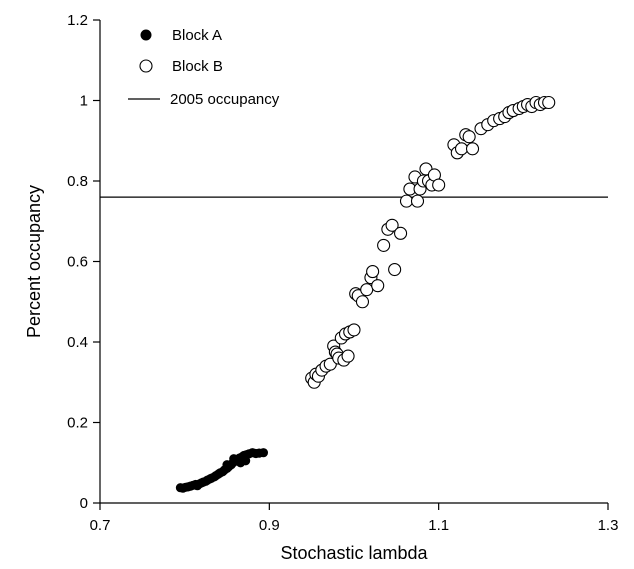  What do you see at coordinates (438, 525) in the screenshot?
I see `x-tick-label: 1.1` at bounding box center [438, 525].